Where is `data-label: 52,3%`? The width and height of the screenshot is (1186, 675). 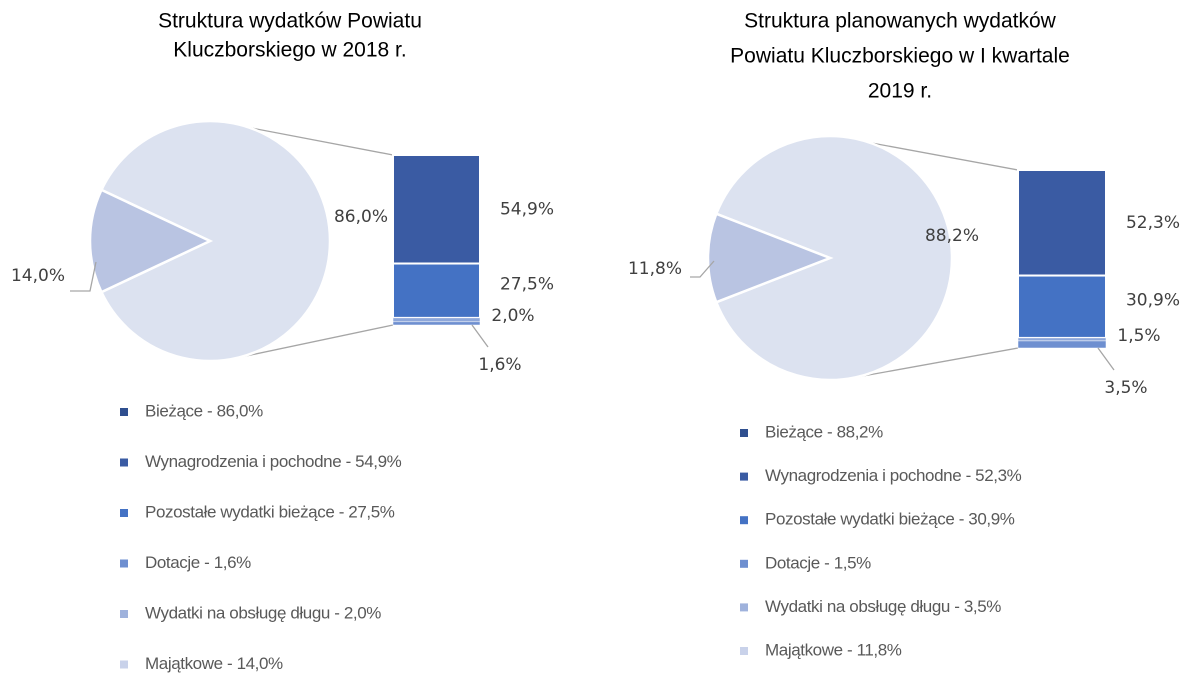
data-label: 52,3% is located at coordinates (1153, 223).